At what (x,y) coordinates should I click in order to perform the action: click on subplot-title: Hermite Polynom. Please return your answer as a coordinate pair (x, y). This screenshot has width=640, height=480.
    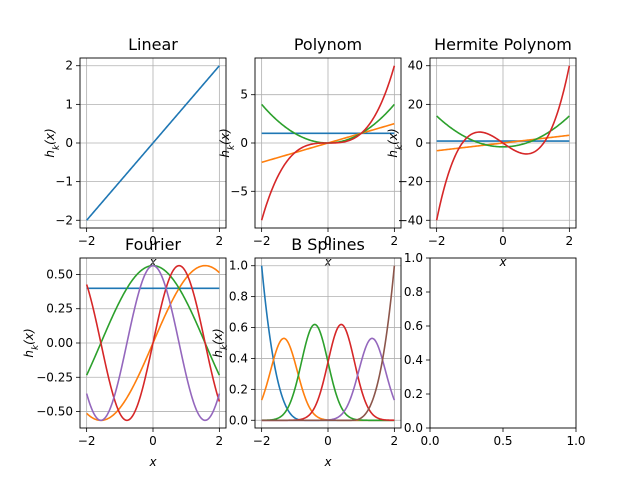
    Looking at the image, I should click on (503, 44).